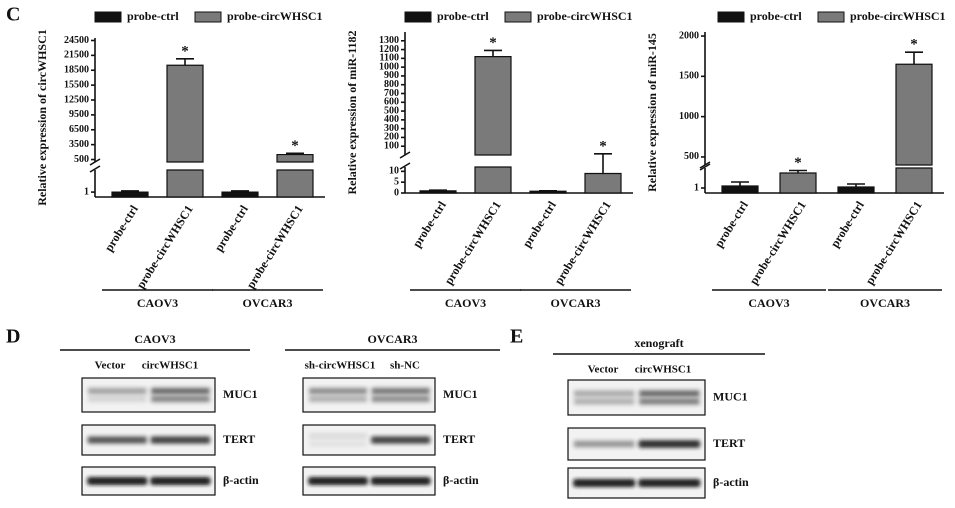 Image resolution: width=955 pixels, height=508 pixels. What do you see at coordinates (391, 75) in the screenshot?
I see `y-tick-label: 900` at bounding box center [391, 75].